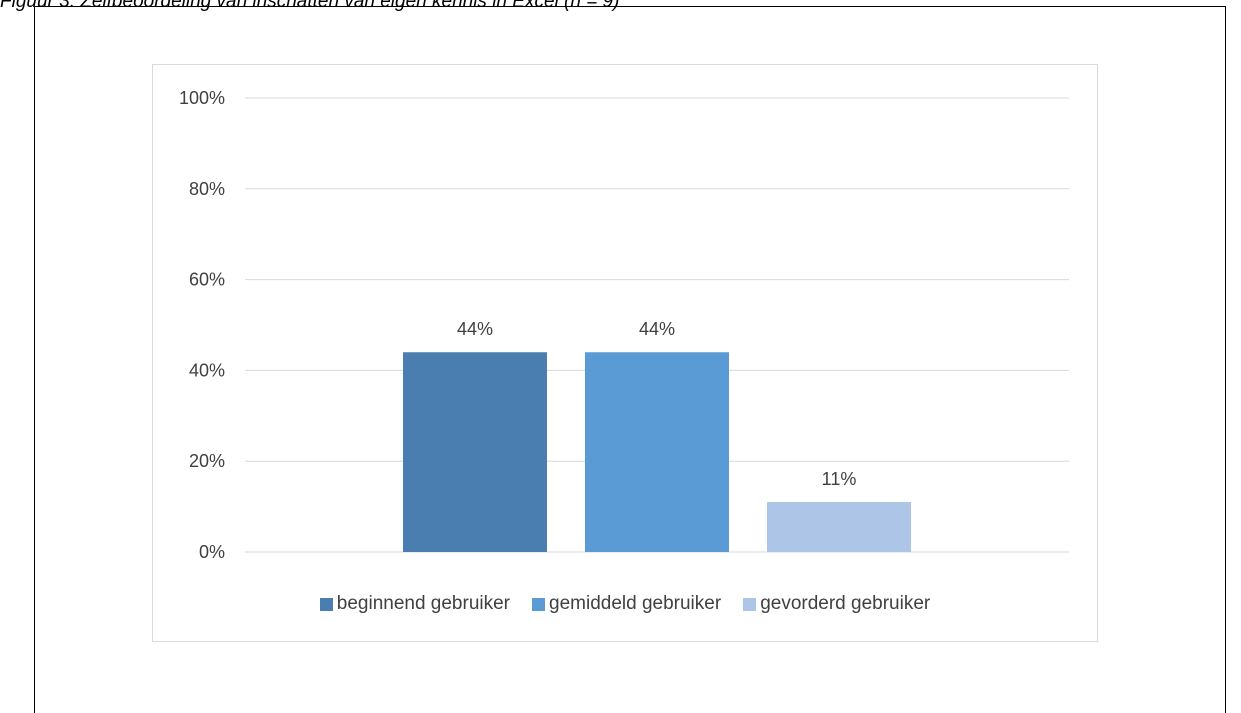  I want to click on y-tick-label: 80%, so click(207, 189).